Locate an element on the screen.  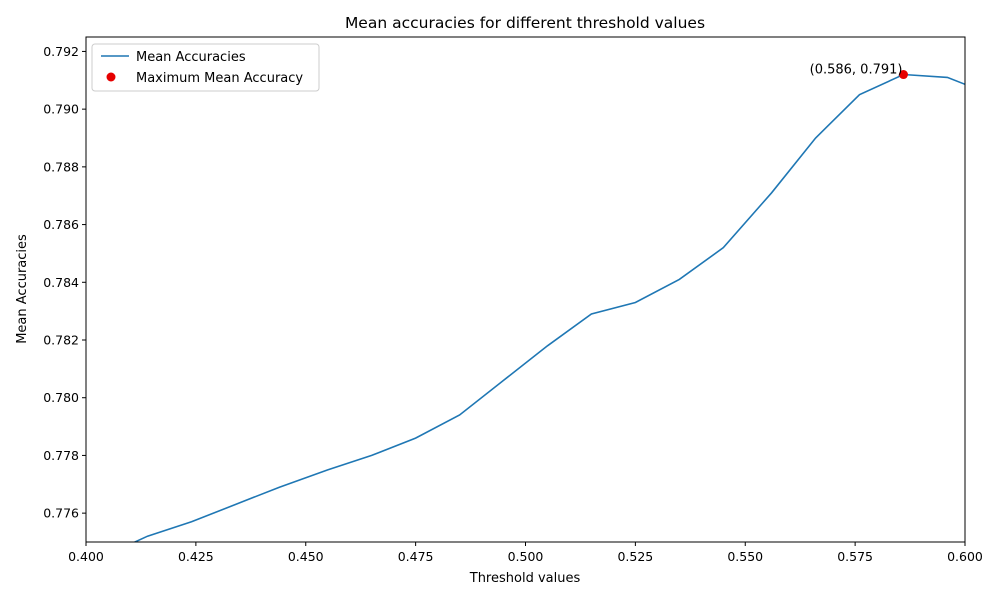
x-tick-label: 0.425 is located at coordinates (196, 556).